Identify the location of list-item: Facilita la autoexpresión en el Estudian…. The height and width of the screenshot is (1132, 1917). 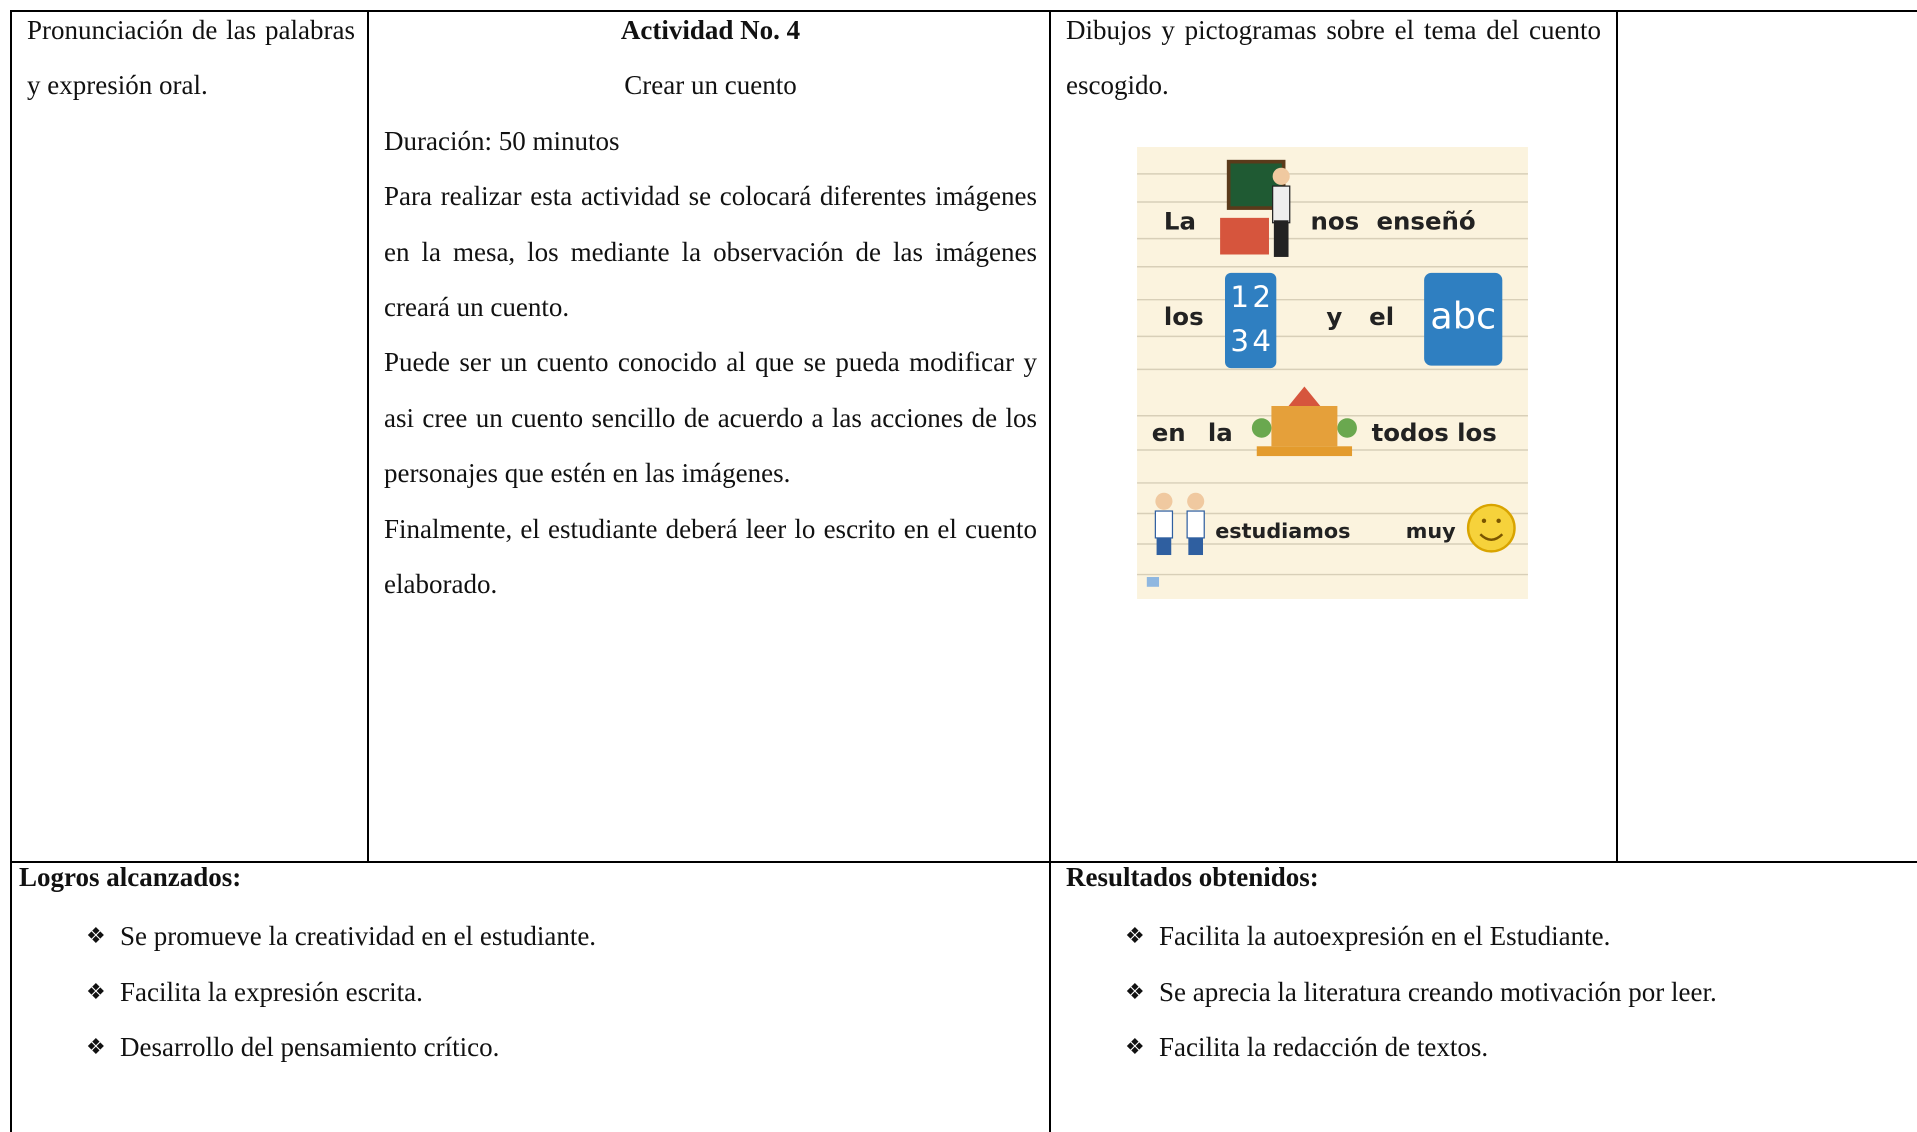
(1515, 937).